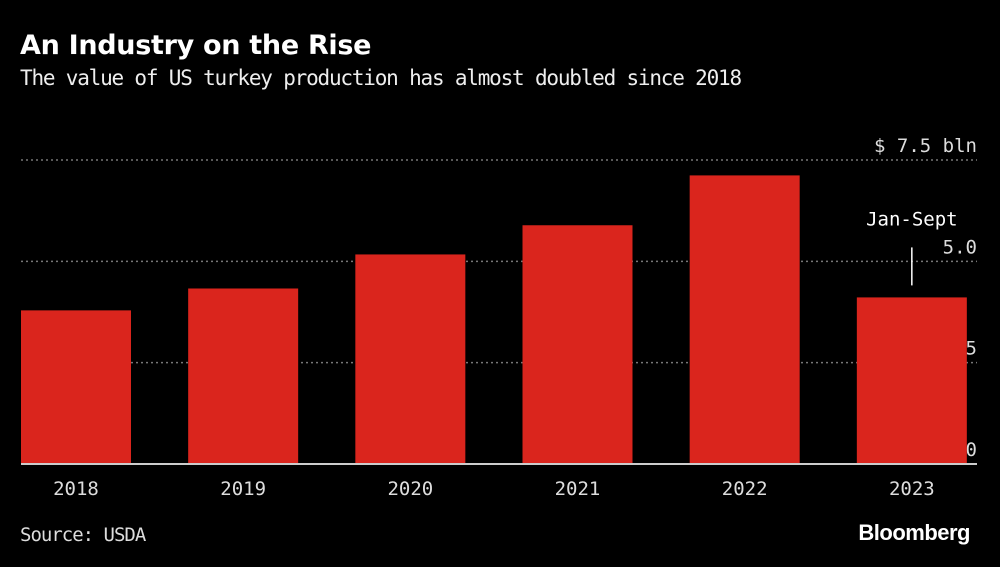 This screenshot has width=1000, height=567. What do you see at coordinates (914, 532) in the screenshot?
I see `bloomberg-logo: Bloomberg` at bounding box center [914, 532].